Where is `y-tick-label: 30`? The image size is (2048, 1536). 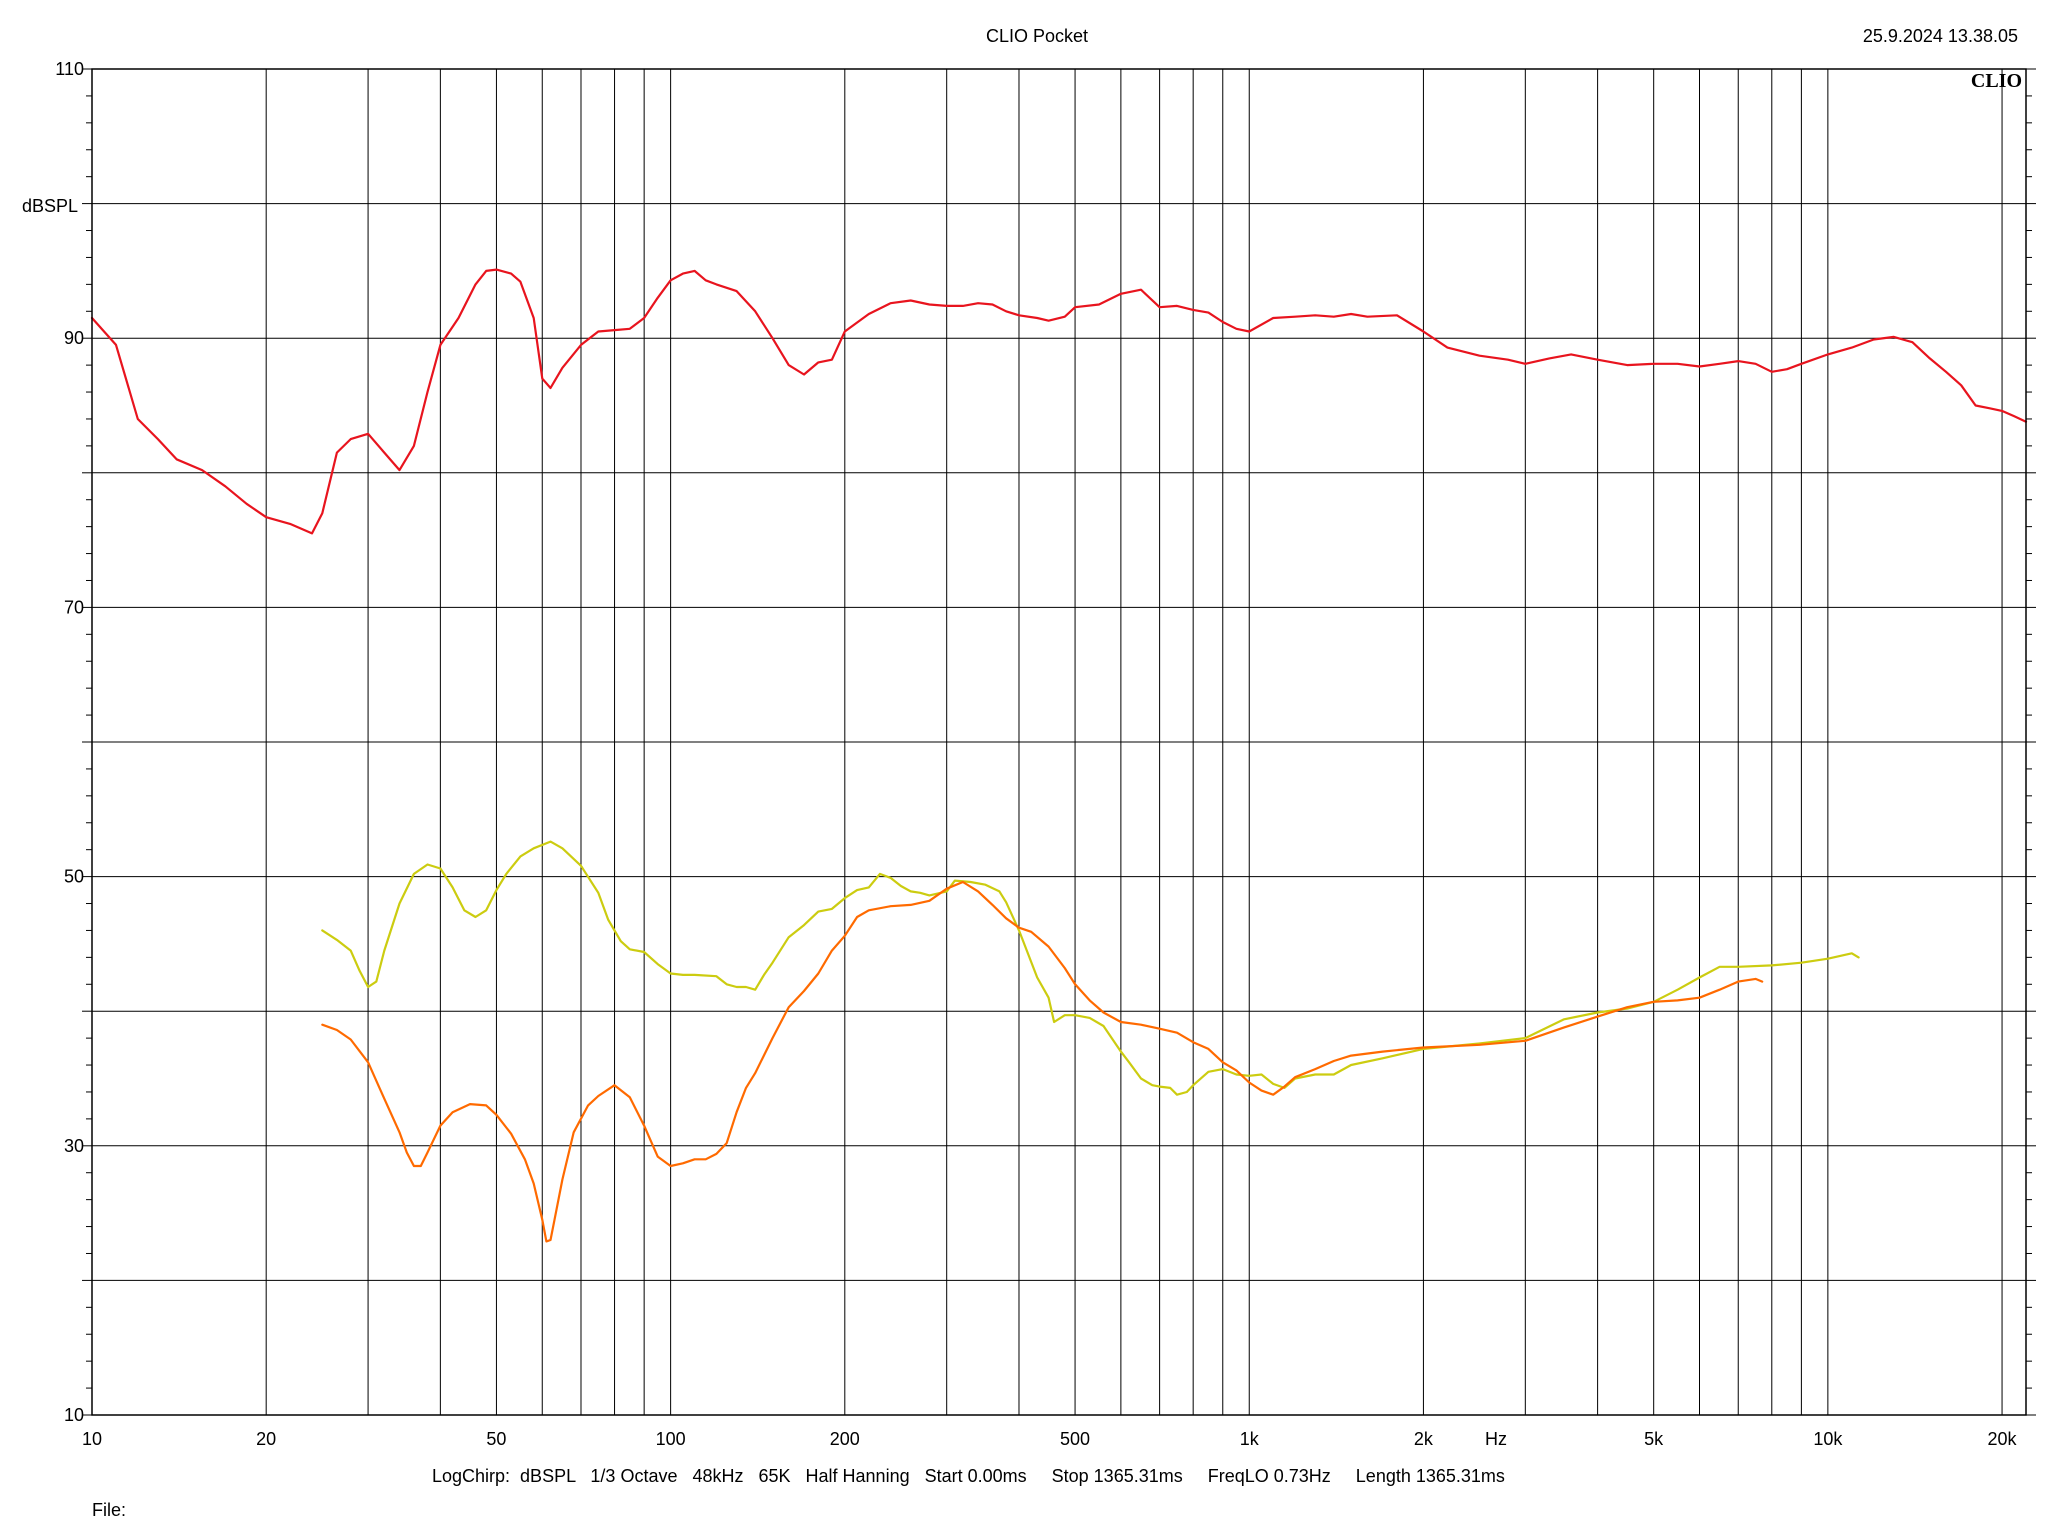 y-tick-label: 30 is located at coordinates (74, 1146).